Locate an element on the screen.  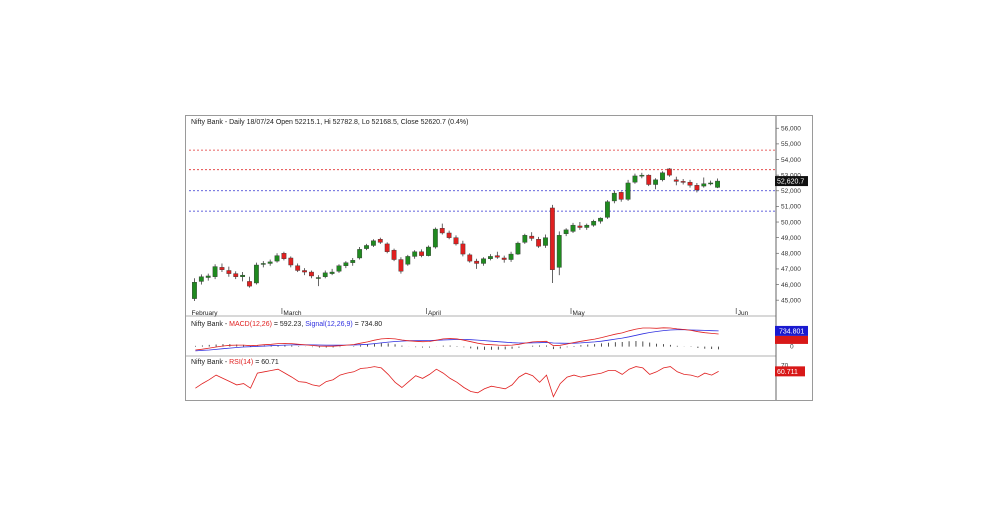
y-tick-label: 45,000 is located at coordinates (791, 300).